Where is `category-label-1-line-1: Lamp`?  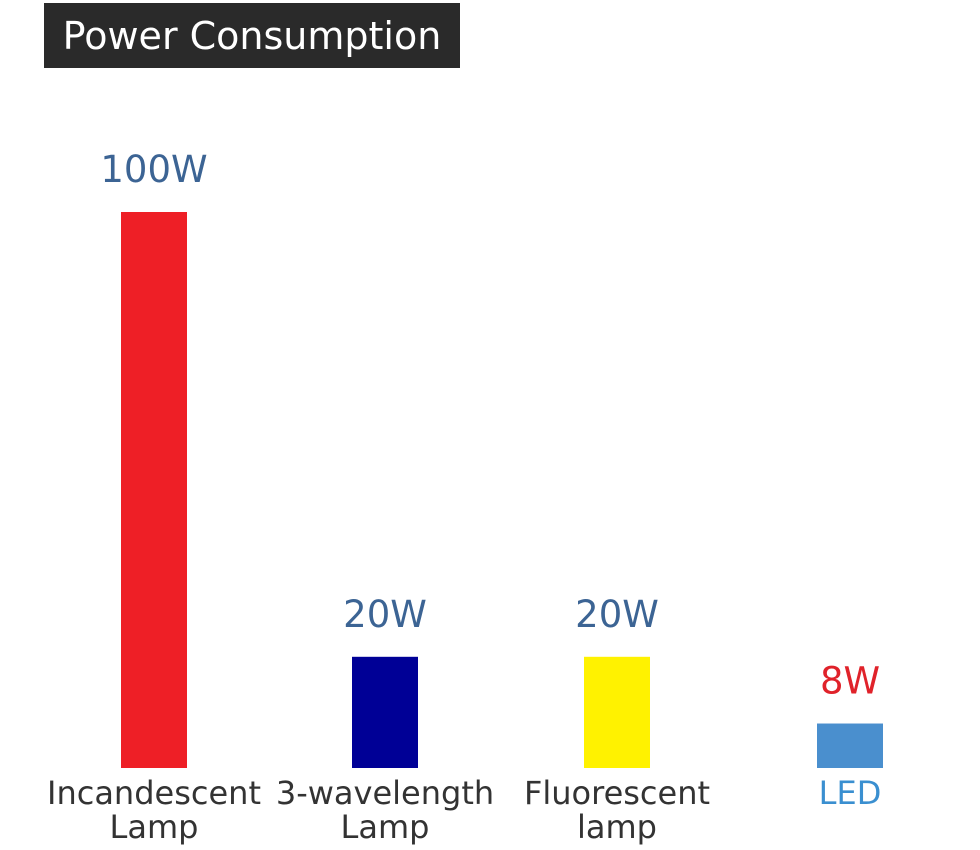 category-label-1-line-1: Lamp is located at coordinates (385, 827).